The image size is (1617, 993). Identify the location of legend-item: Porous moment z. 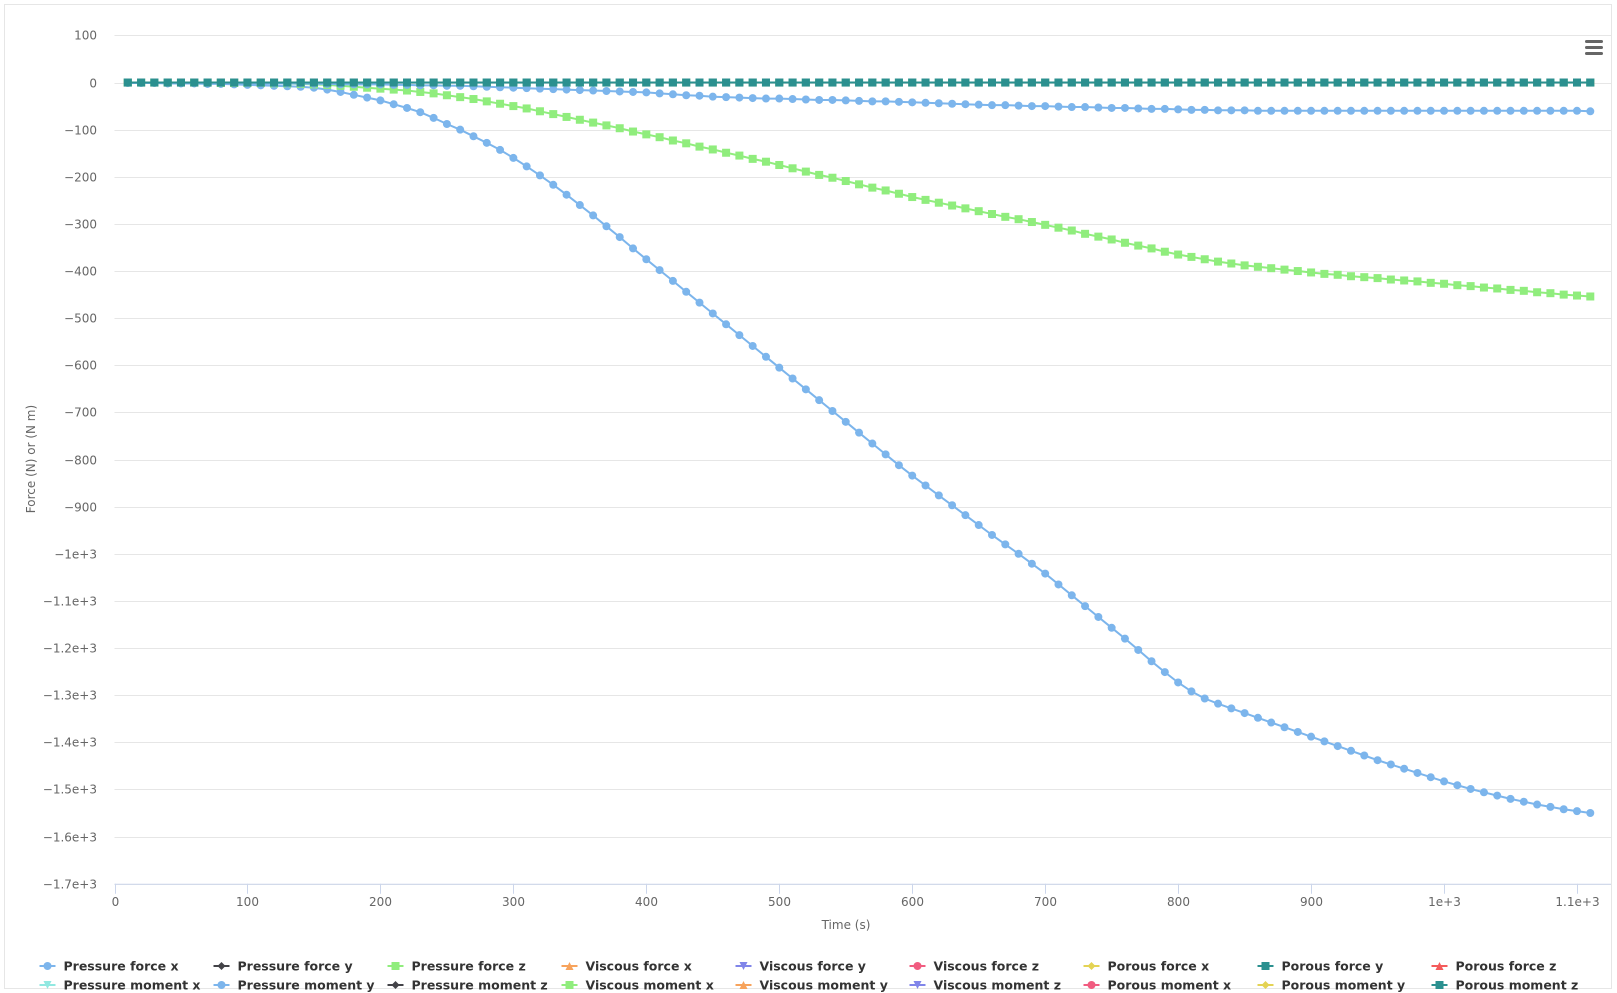
(1505, 985).